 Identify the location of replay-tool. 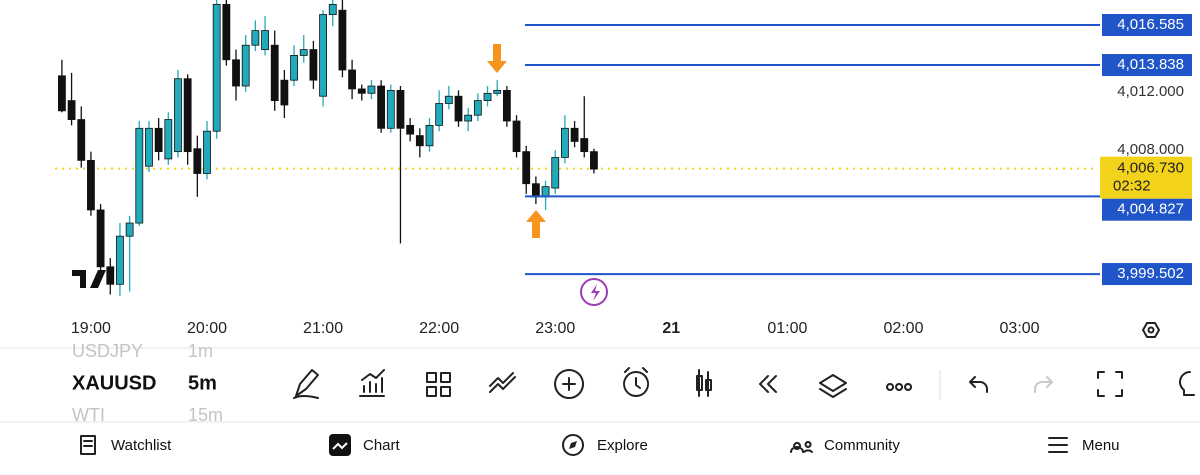
(768, 384).